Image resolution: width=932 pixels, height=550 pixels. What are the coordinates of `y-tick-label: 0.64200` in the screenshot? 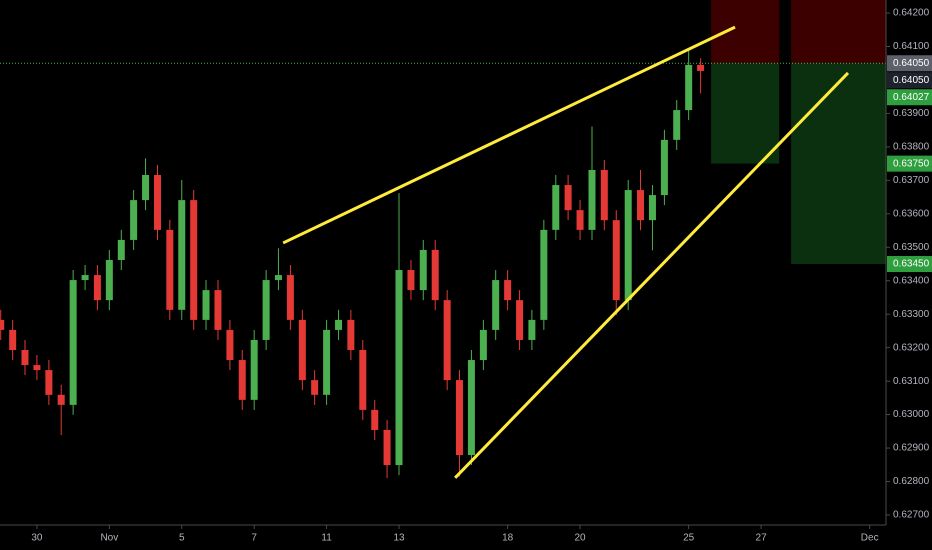 It's located at (911, 13).